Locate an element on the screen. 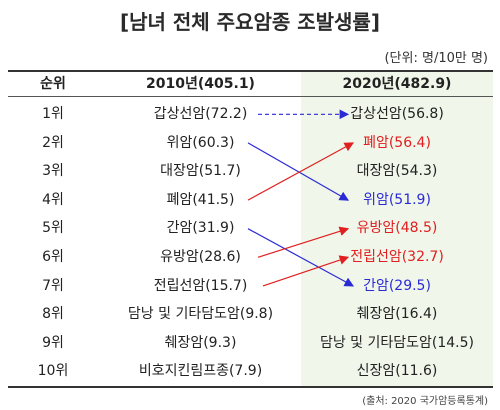  cancer-2010-cell: 비호지킨림프종(7.9) is located at coordinates (200, 371).